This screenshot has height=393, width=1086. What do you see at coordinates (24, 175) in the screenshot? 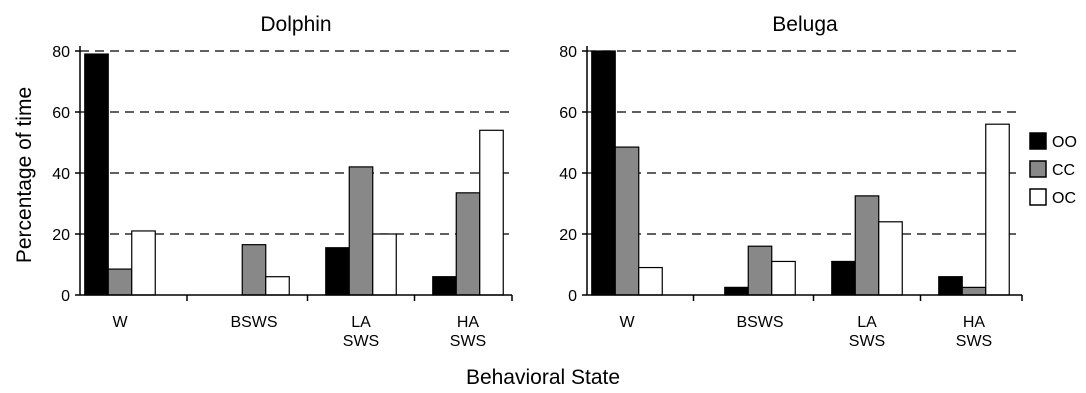
I see `y-axis-title: Percentage of time` at bounding box center [24, 175].